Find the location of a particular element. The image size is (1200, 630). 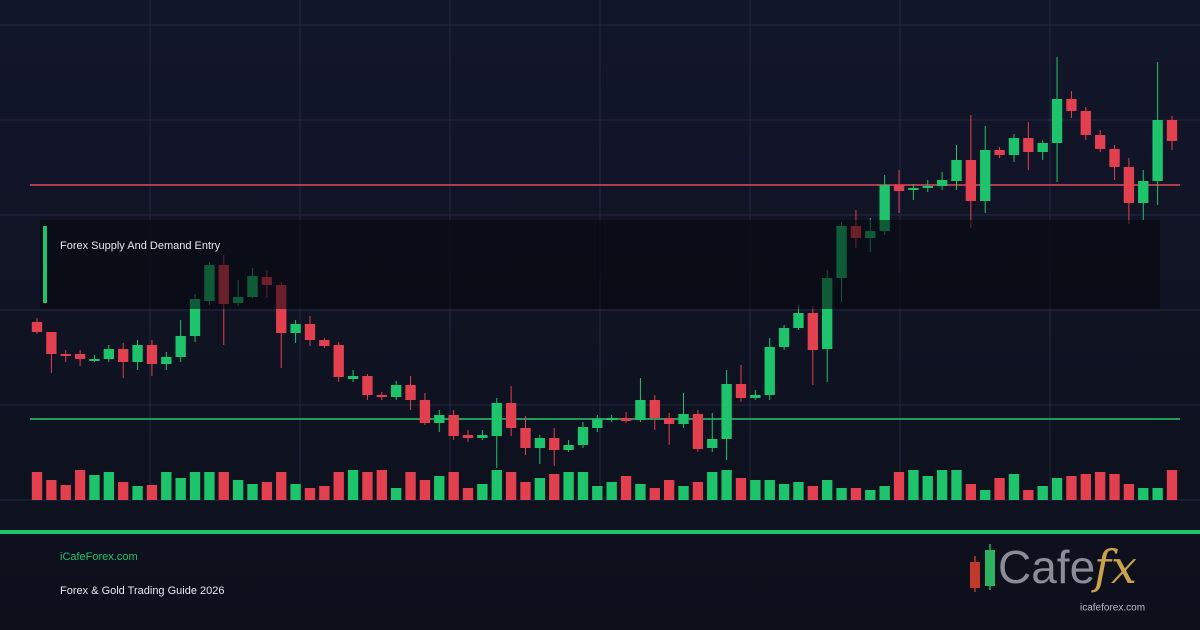

footer-rule is located at coordinates (600, 532).